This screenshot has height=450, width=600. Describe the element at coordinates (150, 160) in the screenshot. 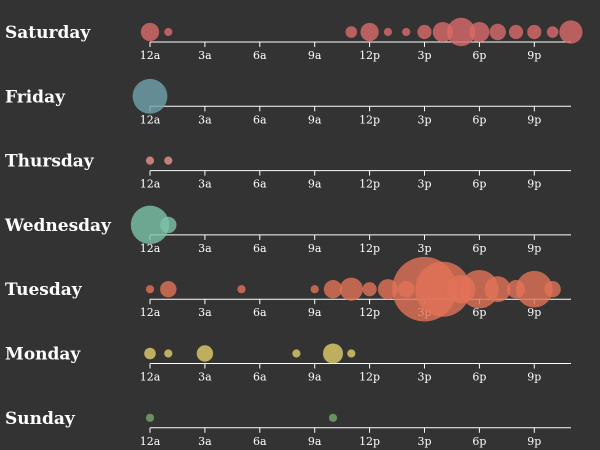

I see `bubble-thursday-h0` at that location.